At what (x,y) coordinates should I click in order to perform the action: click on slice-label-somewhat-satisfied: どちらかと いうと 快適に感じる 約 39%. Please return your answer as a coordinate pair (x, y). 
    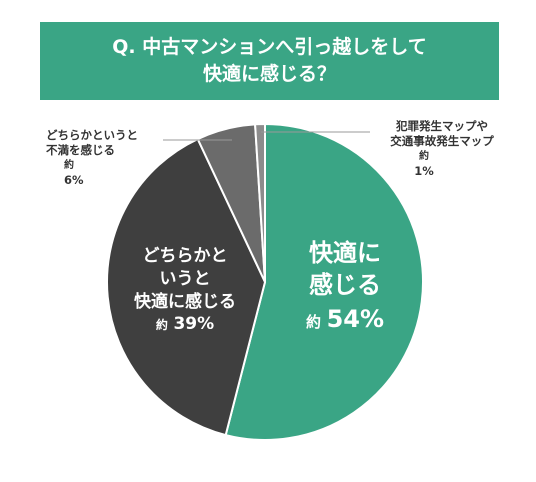
    Looking at the image, I should click on (185, 289).